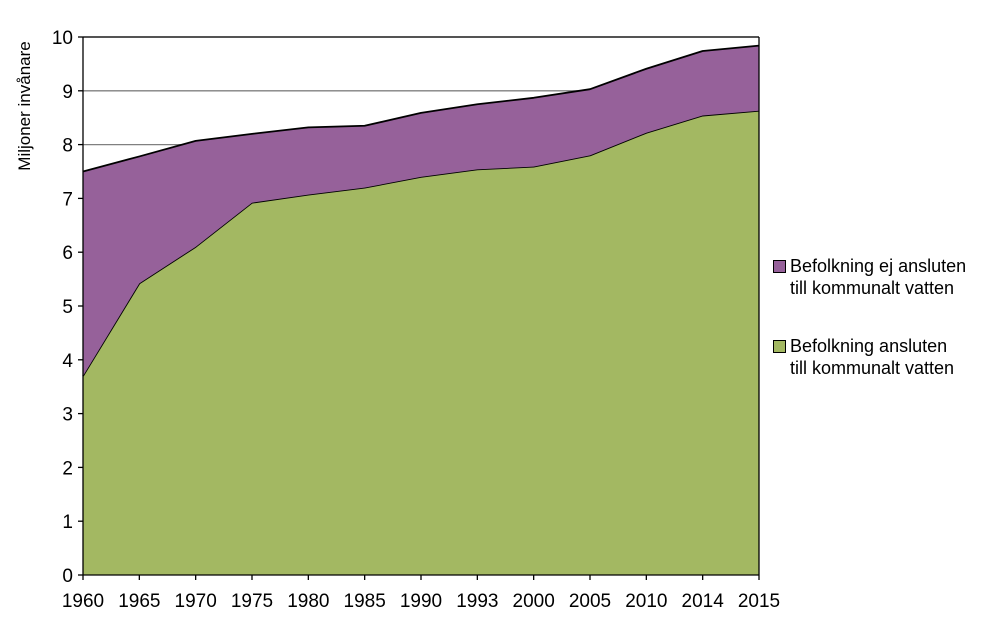 The height and width of the screenshot is (627, 1007). I want to click on y-tick-labels: 0 1 2 3 4 5 6 7 8 9 10, so click(63, 307).